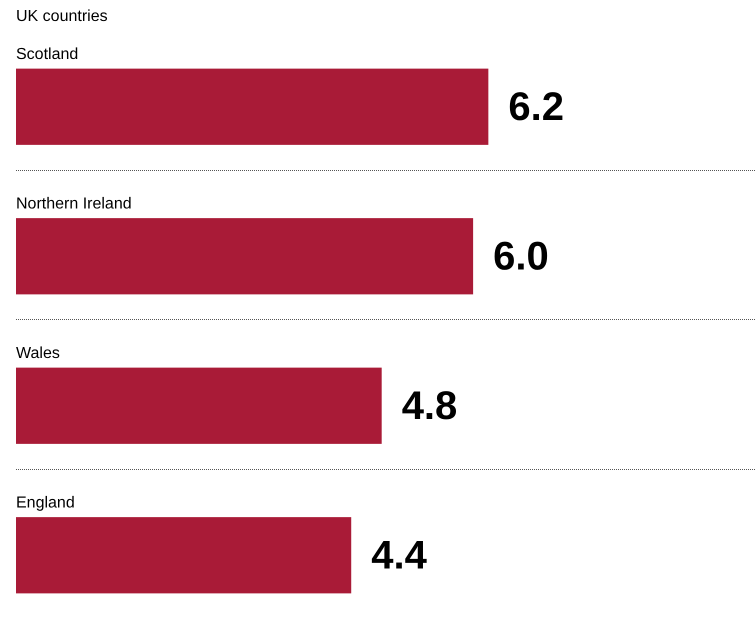 The width and height of the screenshot is (755, 630). I want to click on y-tick-label: England, so click(45, 503).